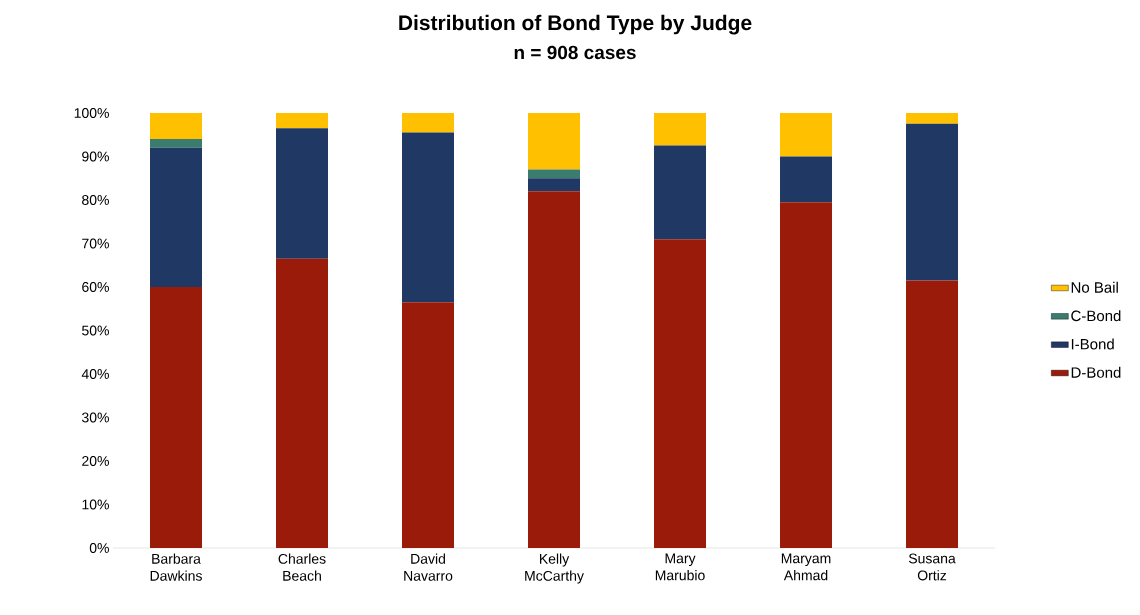 This screenshot has width=1140, height=615. I want to click on y-tick-label: 30%, so click(95, 417).